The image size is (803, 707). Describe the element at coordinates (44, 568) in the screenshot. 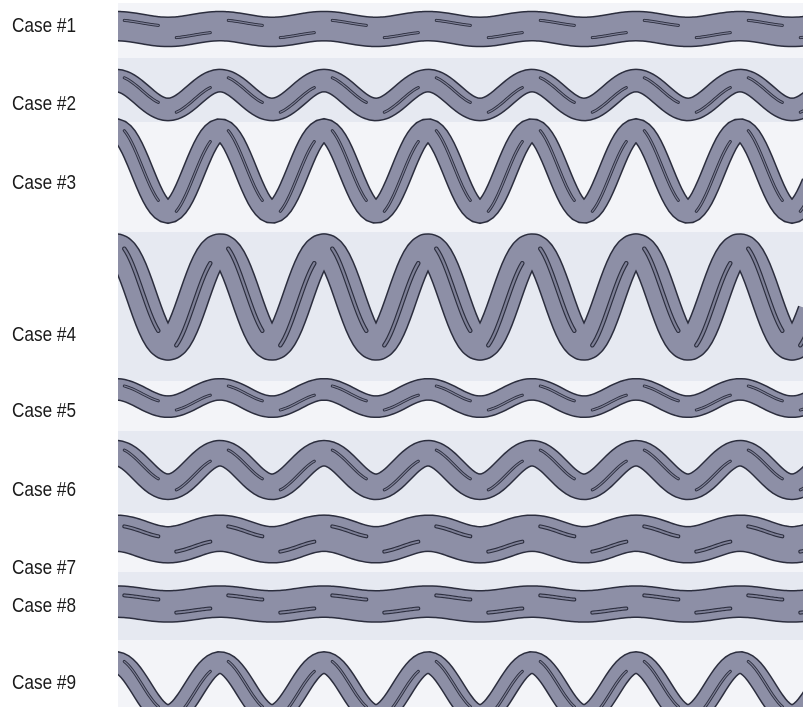

I see `case-label: Case #7` at that location.